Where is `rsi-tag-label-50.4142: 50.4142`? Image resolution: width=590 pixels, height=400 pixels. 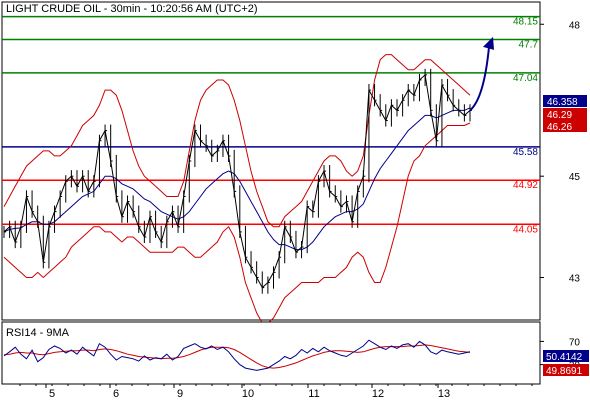 rsi-tag-label-50.4142: 50.4142 is located at coordinates (564, 357).